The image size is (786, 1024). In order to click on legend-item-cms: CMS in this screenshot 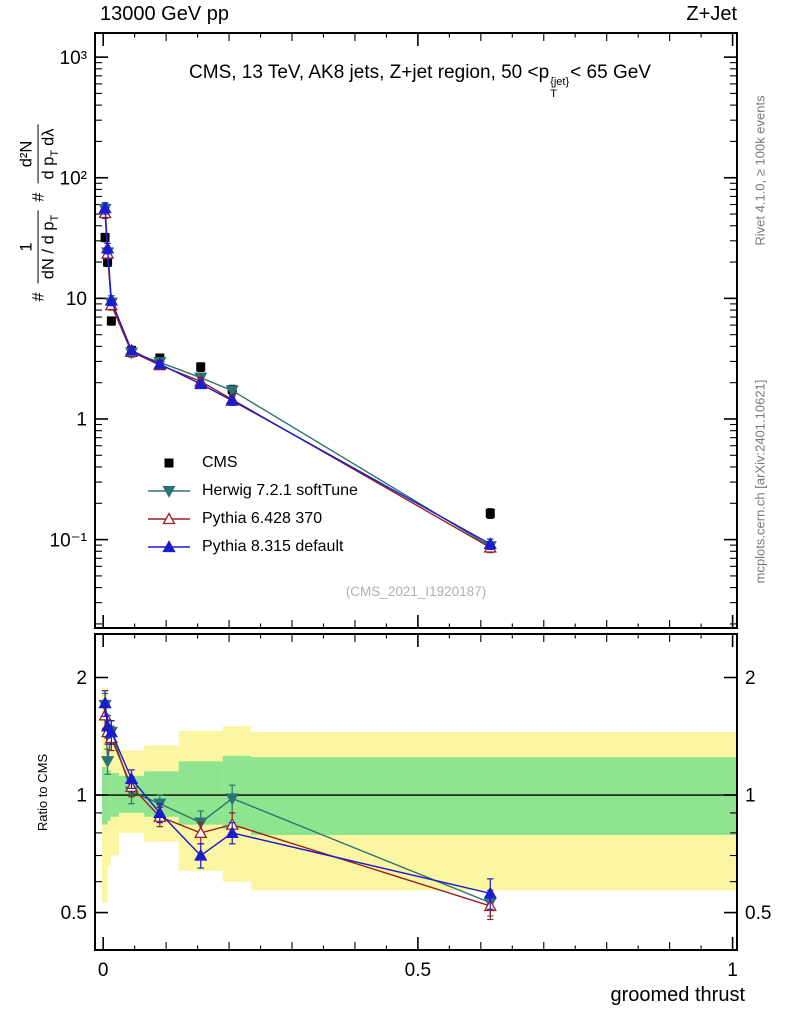, I will do `click(252, 463)`.